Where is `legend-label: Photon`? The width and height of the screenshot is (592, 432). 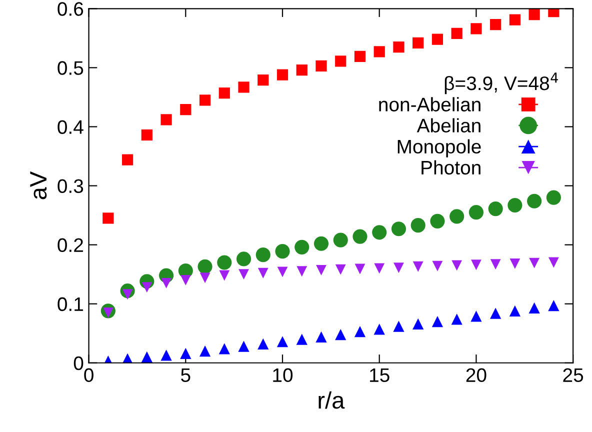 legend-label: Photon is located at coordinates (451, 167).